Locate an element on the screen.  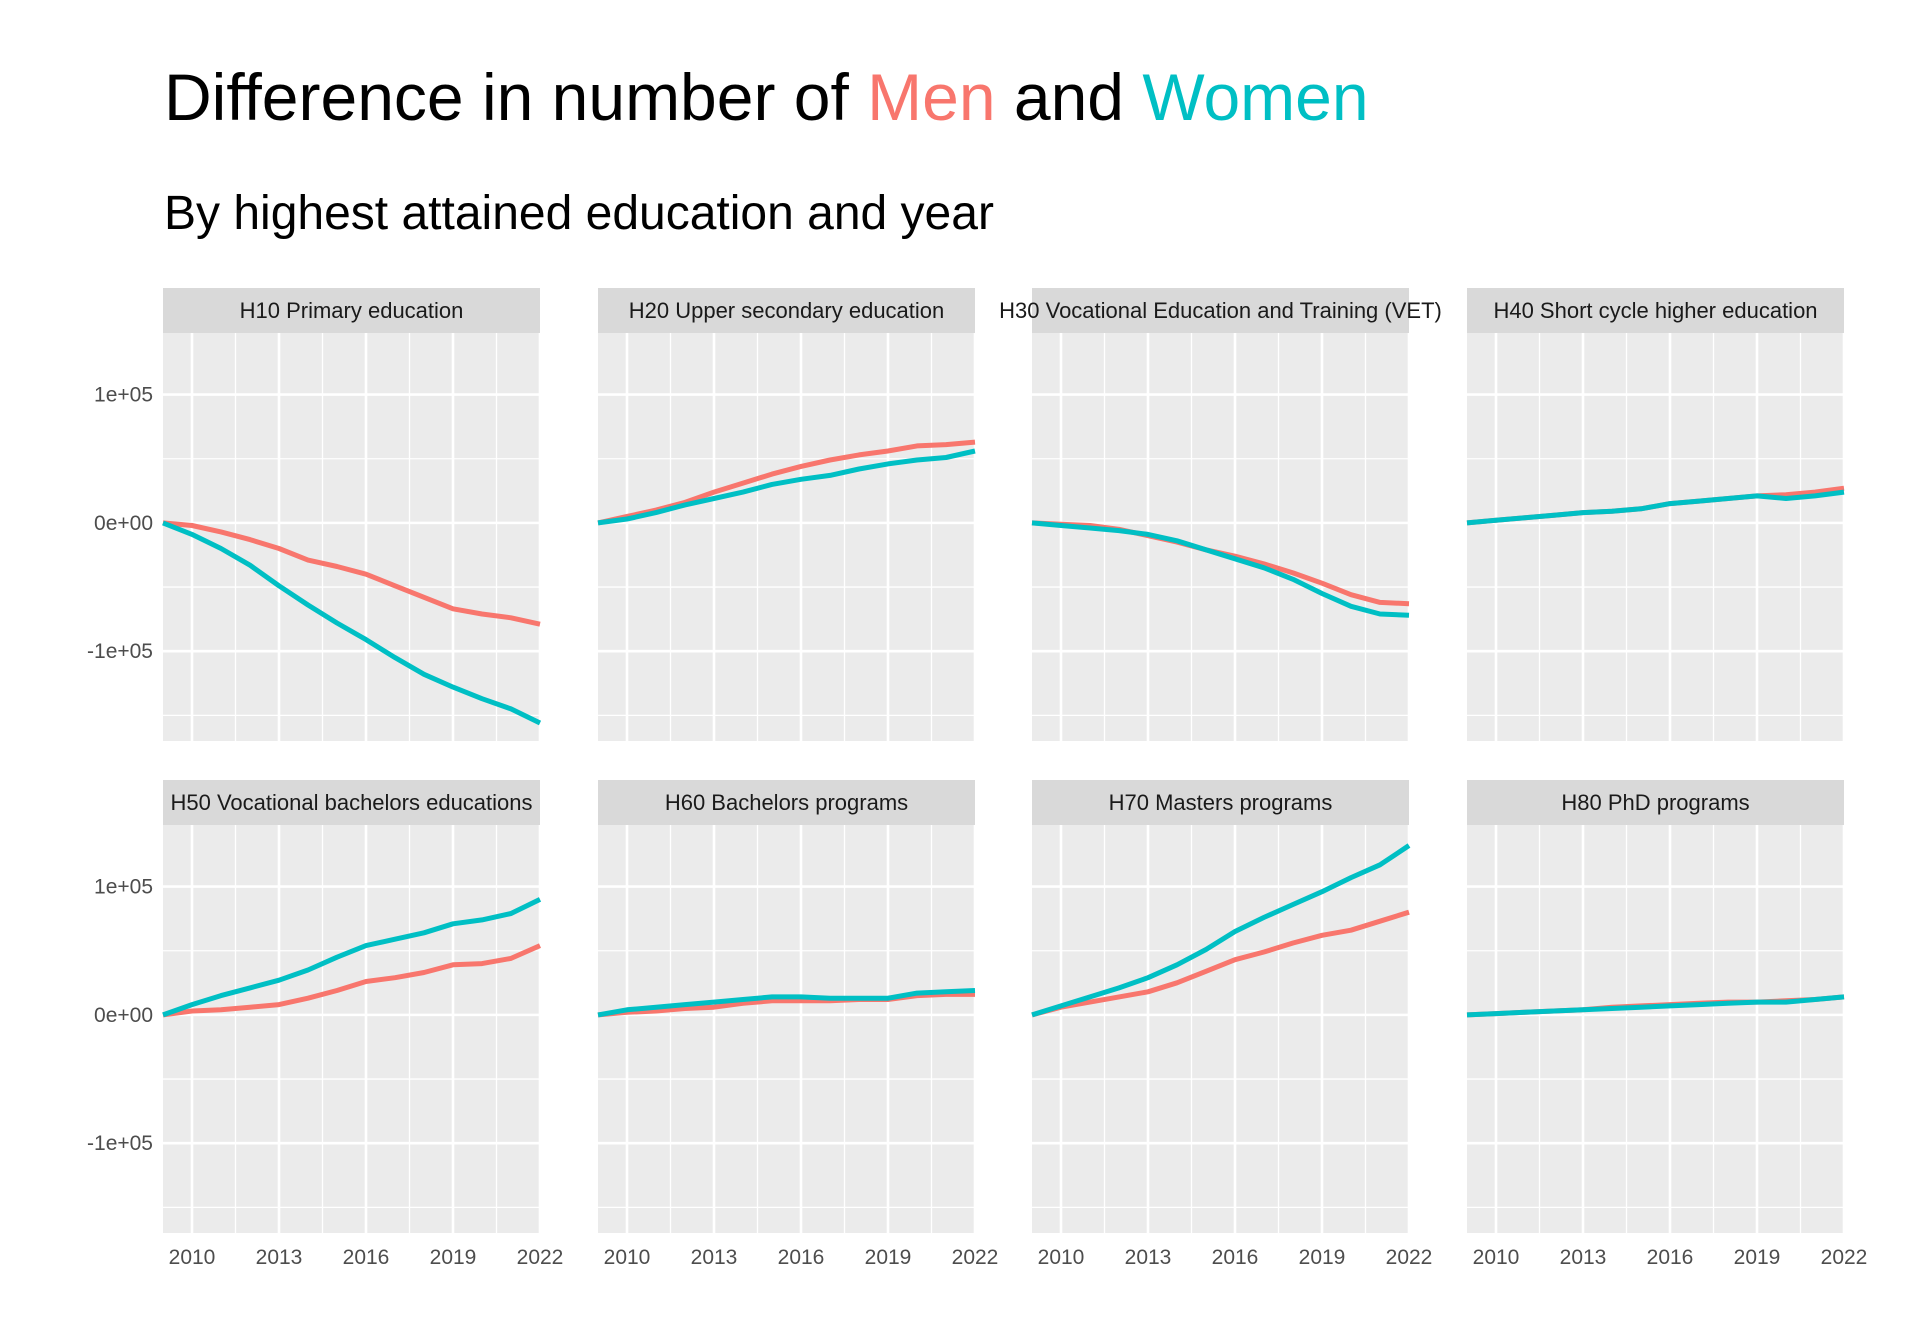
chart-subtitle: By highest attained education and year is located at coordinates (579, 213).